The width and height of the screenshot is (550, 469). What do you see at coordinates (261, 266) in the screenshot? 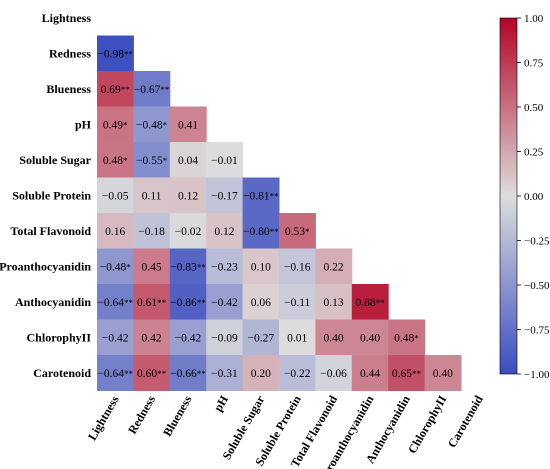
I see `heatmap-cell: 0.10` at bounding box center [261, 266].